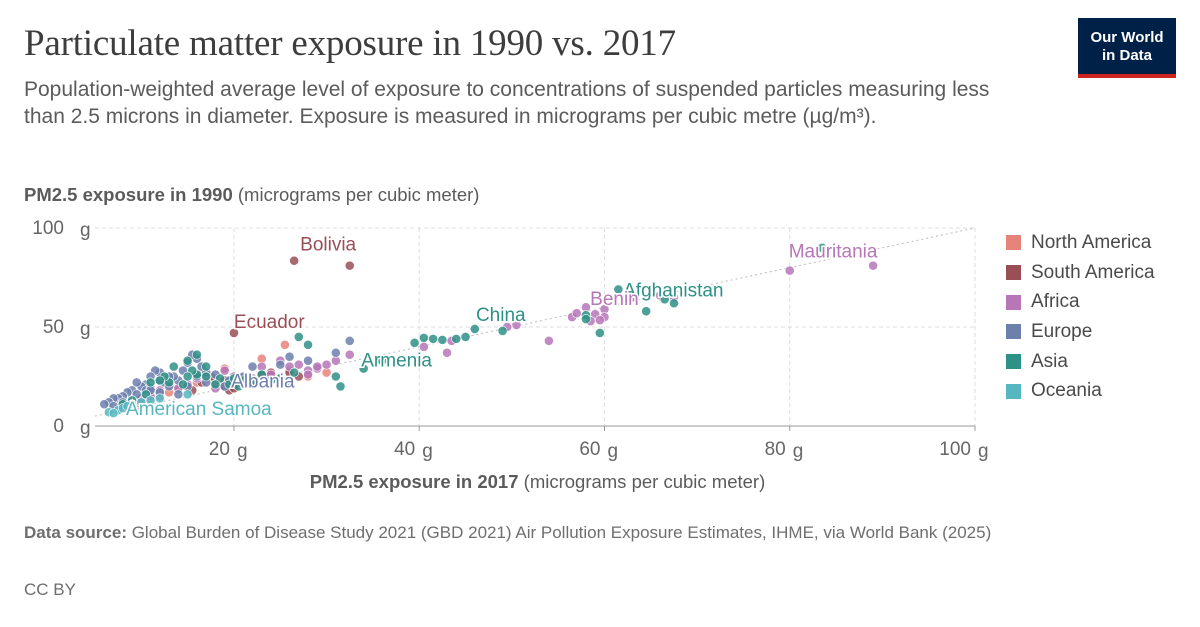 The width and height of the screenshot is (1200, 627). I want to click on x-tick-label: 40, so click(404, 449).